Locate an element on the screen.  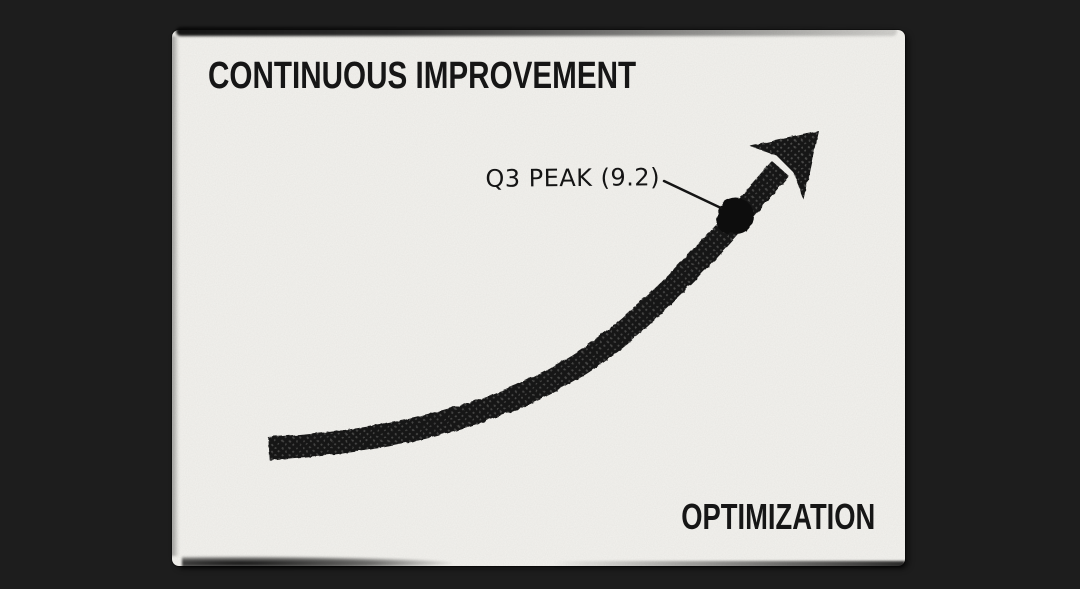
annotation-leader-line is located at coordinates (692, 194).